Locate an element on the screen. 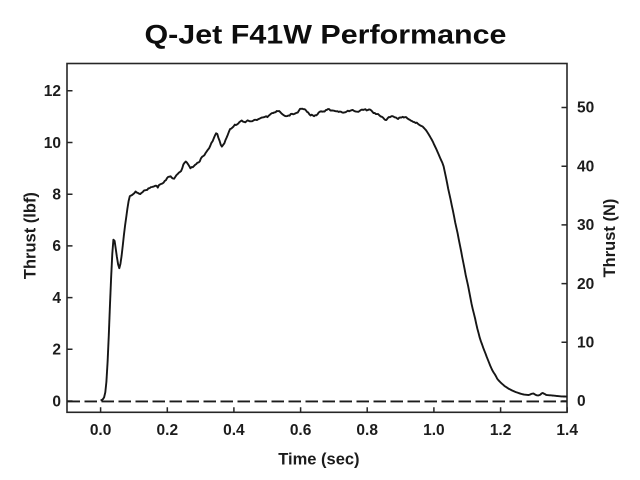 This screenshot has width=640, height=480. svg-text: 0.4 is located at coordinates (234, 430).